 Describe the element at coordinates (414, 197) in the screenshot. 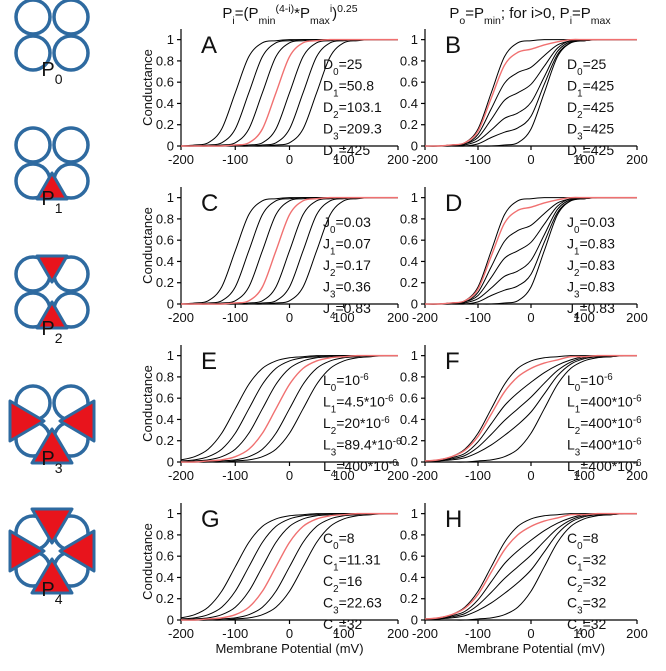

I see `y-tick-label: 1` at that location.